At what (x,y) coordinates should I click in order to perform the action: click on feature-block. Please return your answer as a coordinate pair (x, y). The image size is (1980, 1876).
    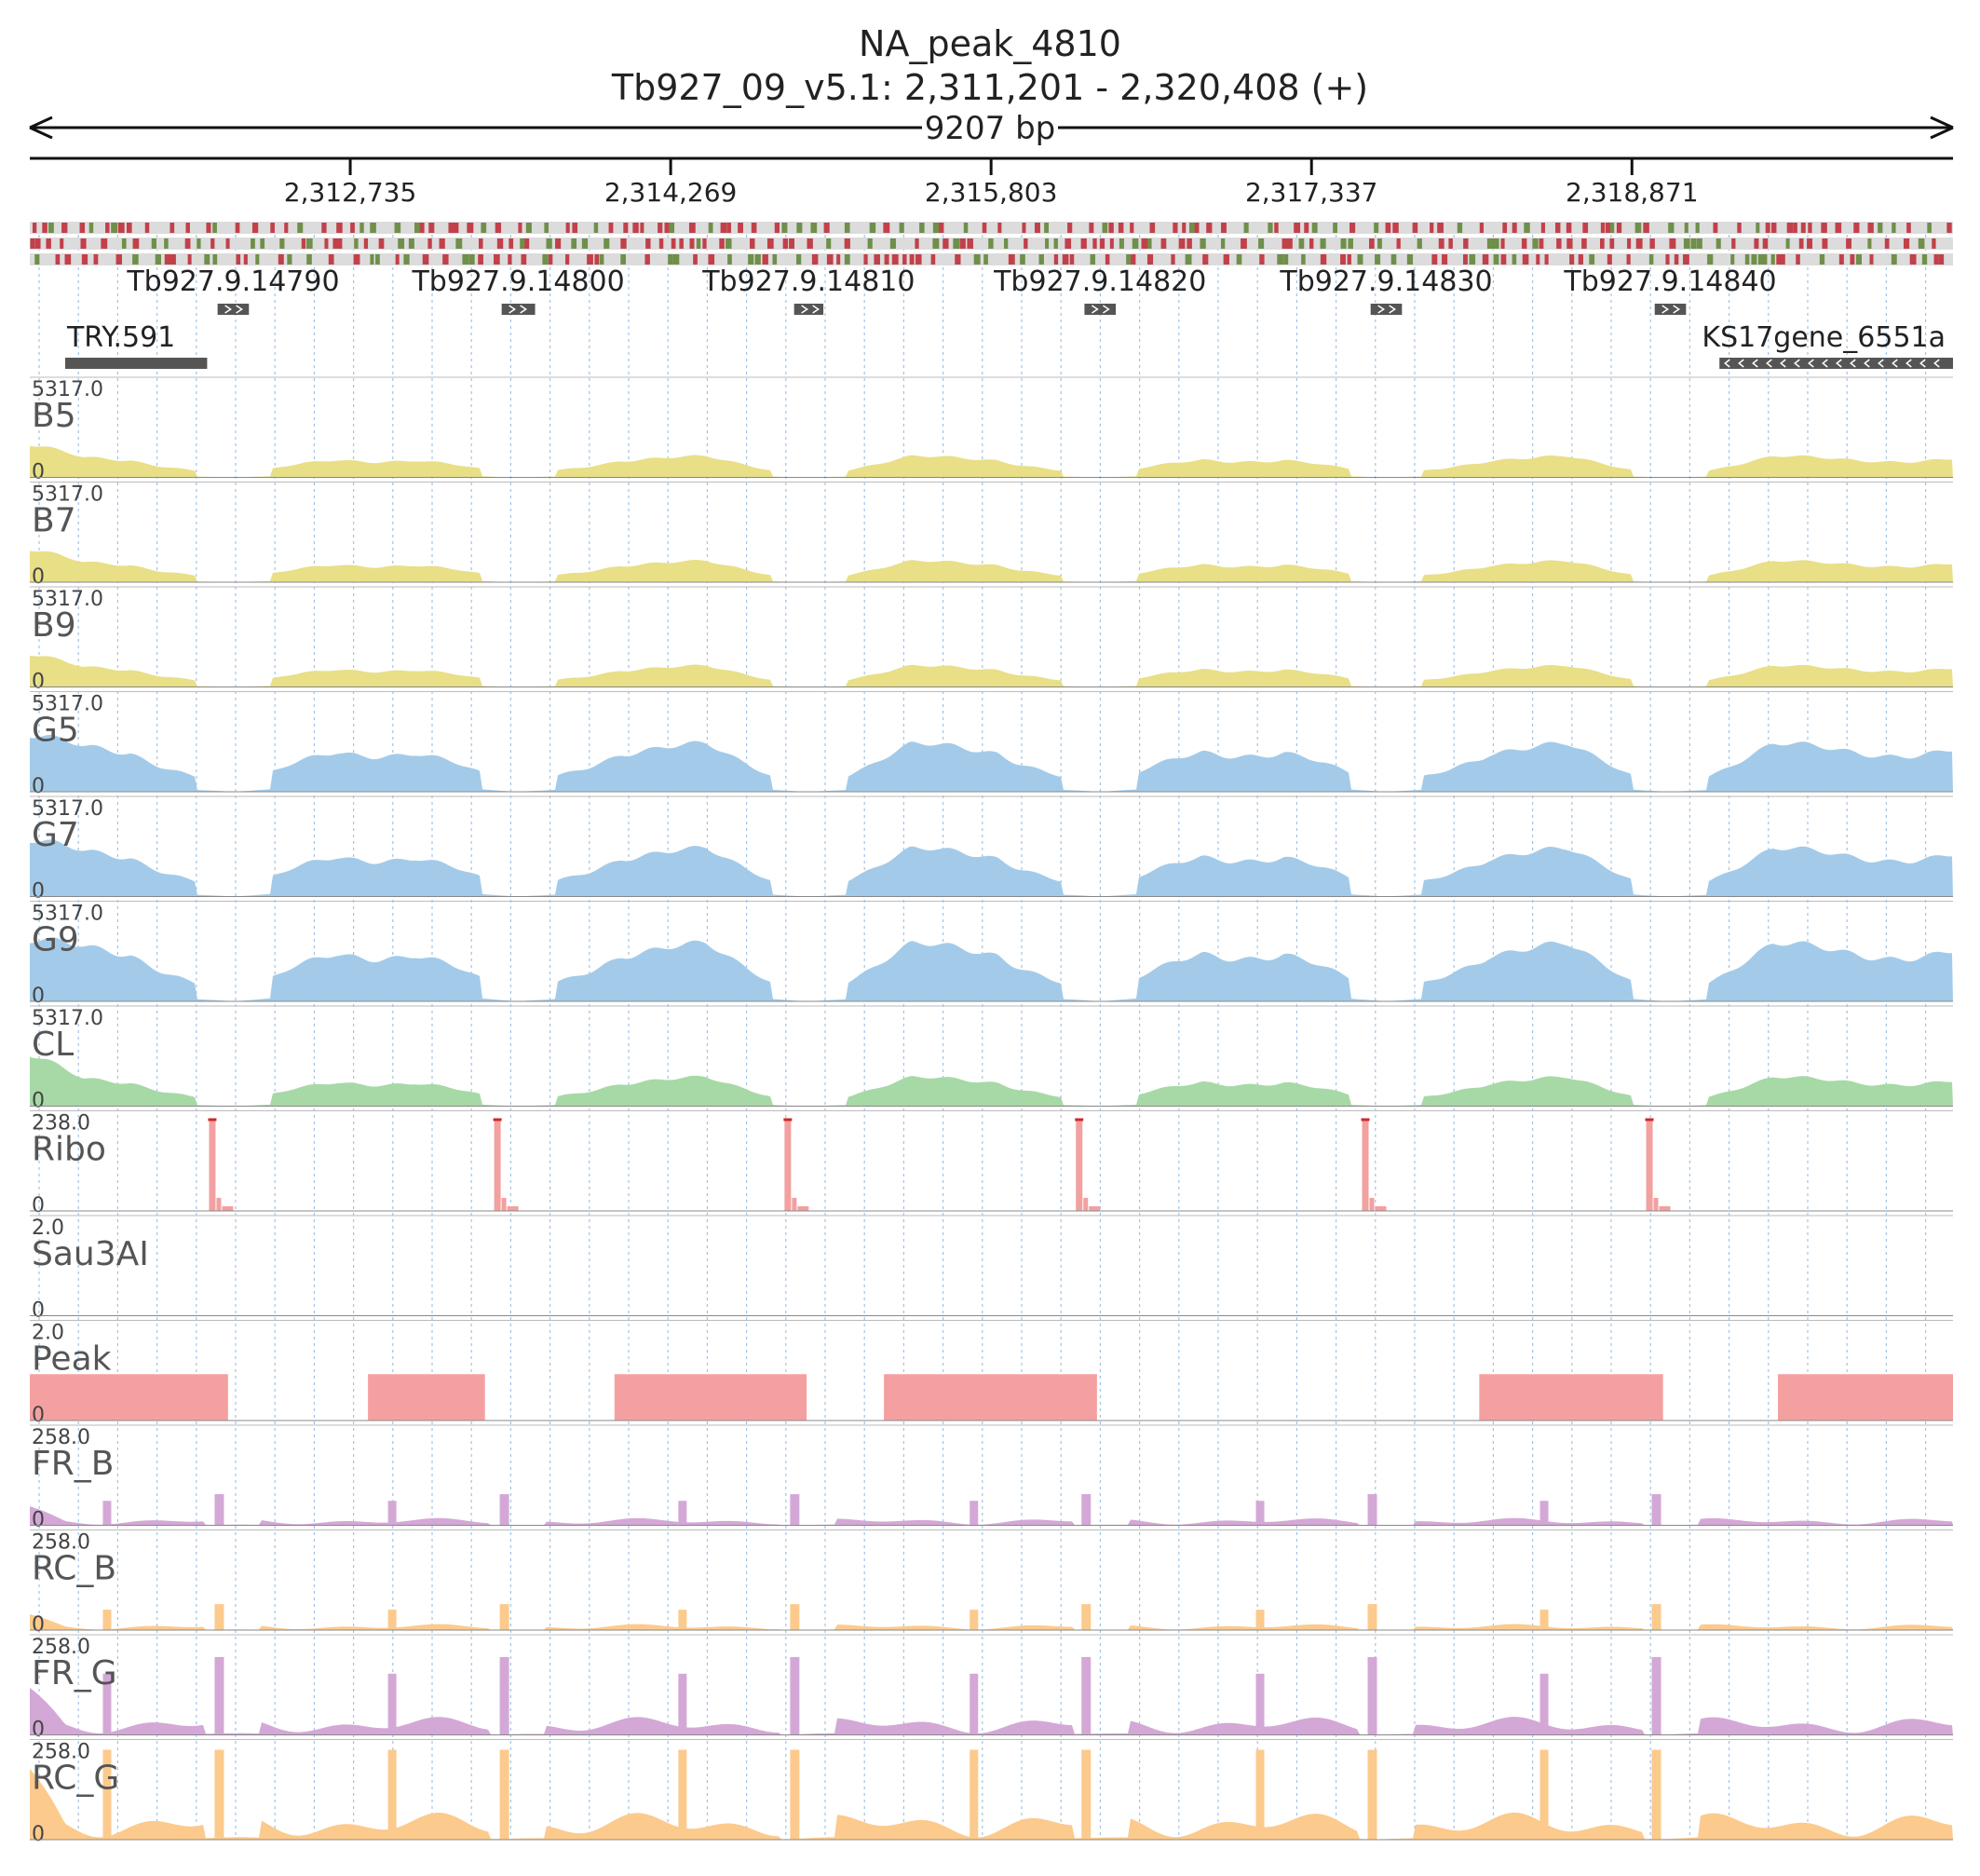
    Looking at the image, I should click on (136, 363).